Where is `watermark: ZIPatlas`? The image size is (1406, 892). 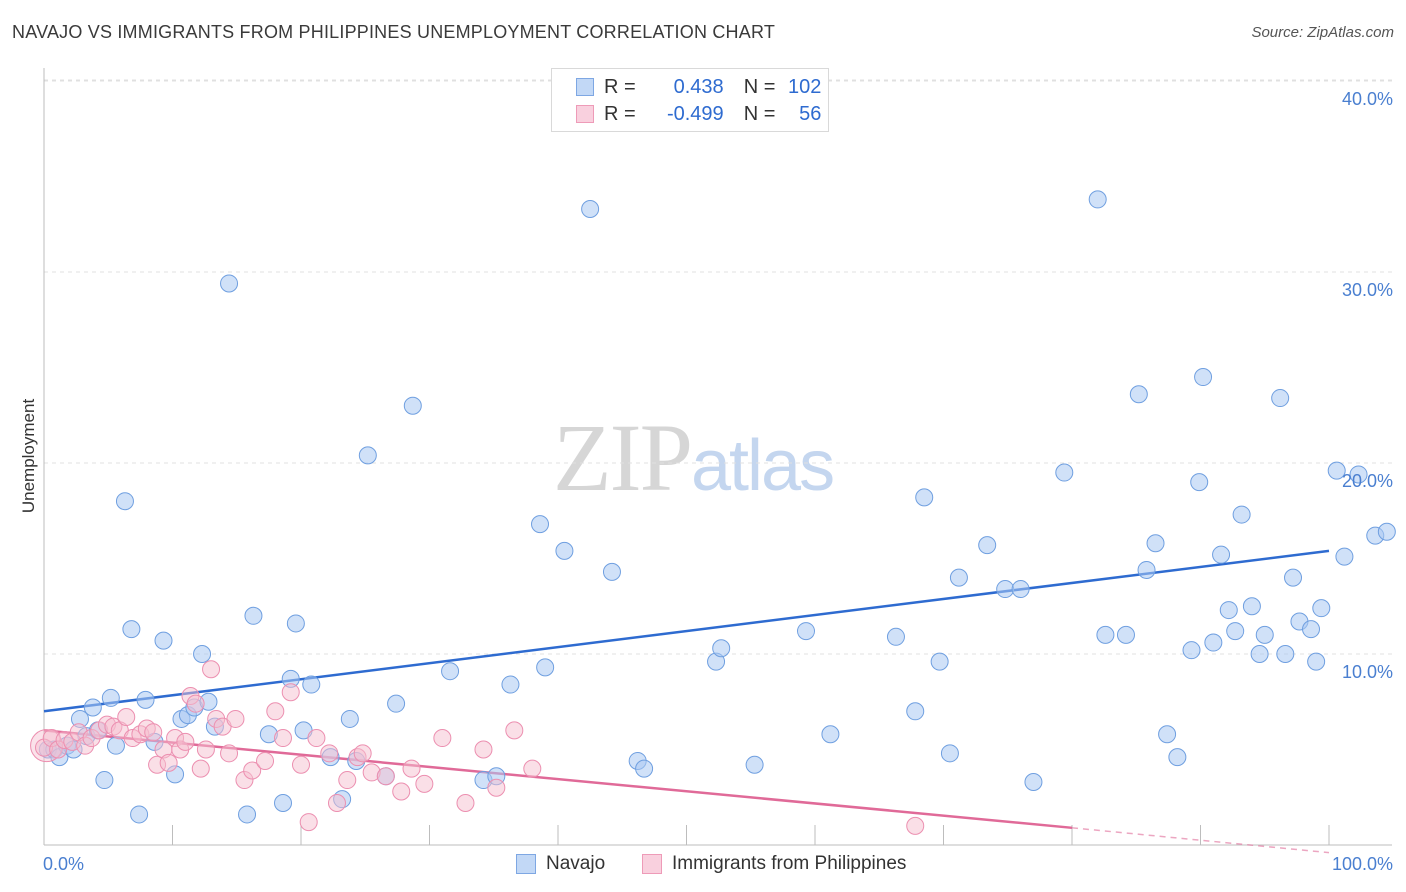 watermark: ZIPatlas is located at coordinates (694, 457).